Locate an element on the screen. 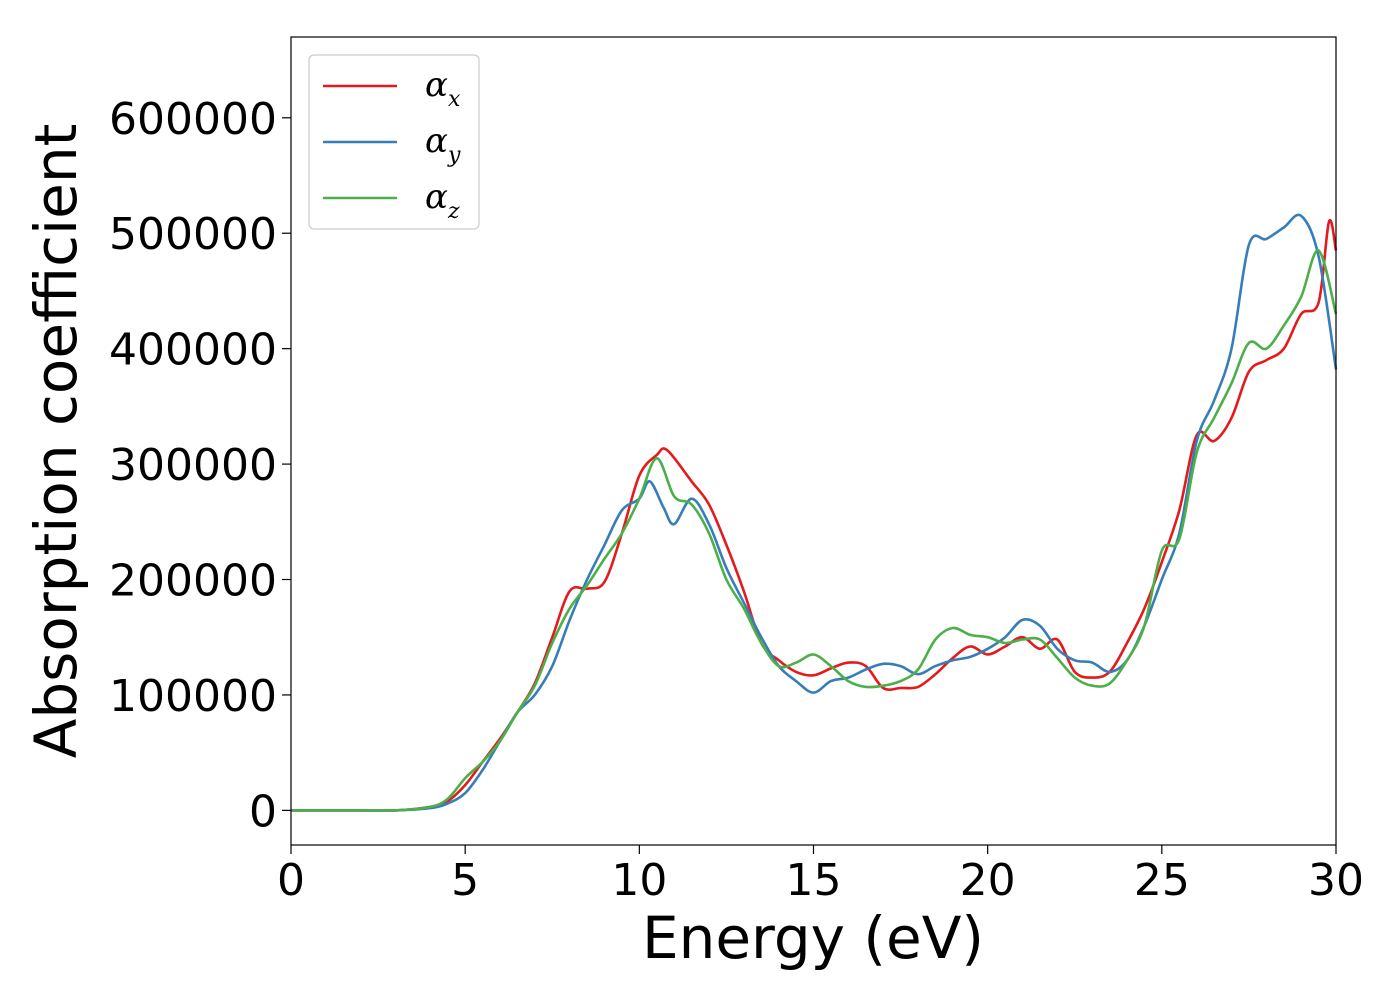  x-axis-ticks: 0 5 10 15 20 25 30 is located at coordinates (820, 875).